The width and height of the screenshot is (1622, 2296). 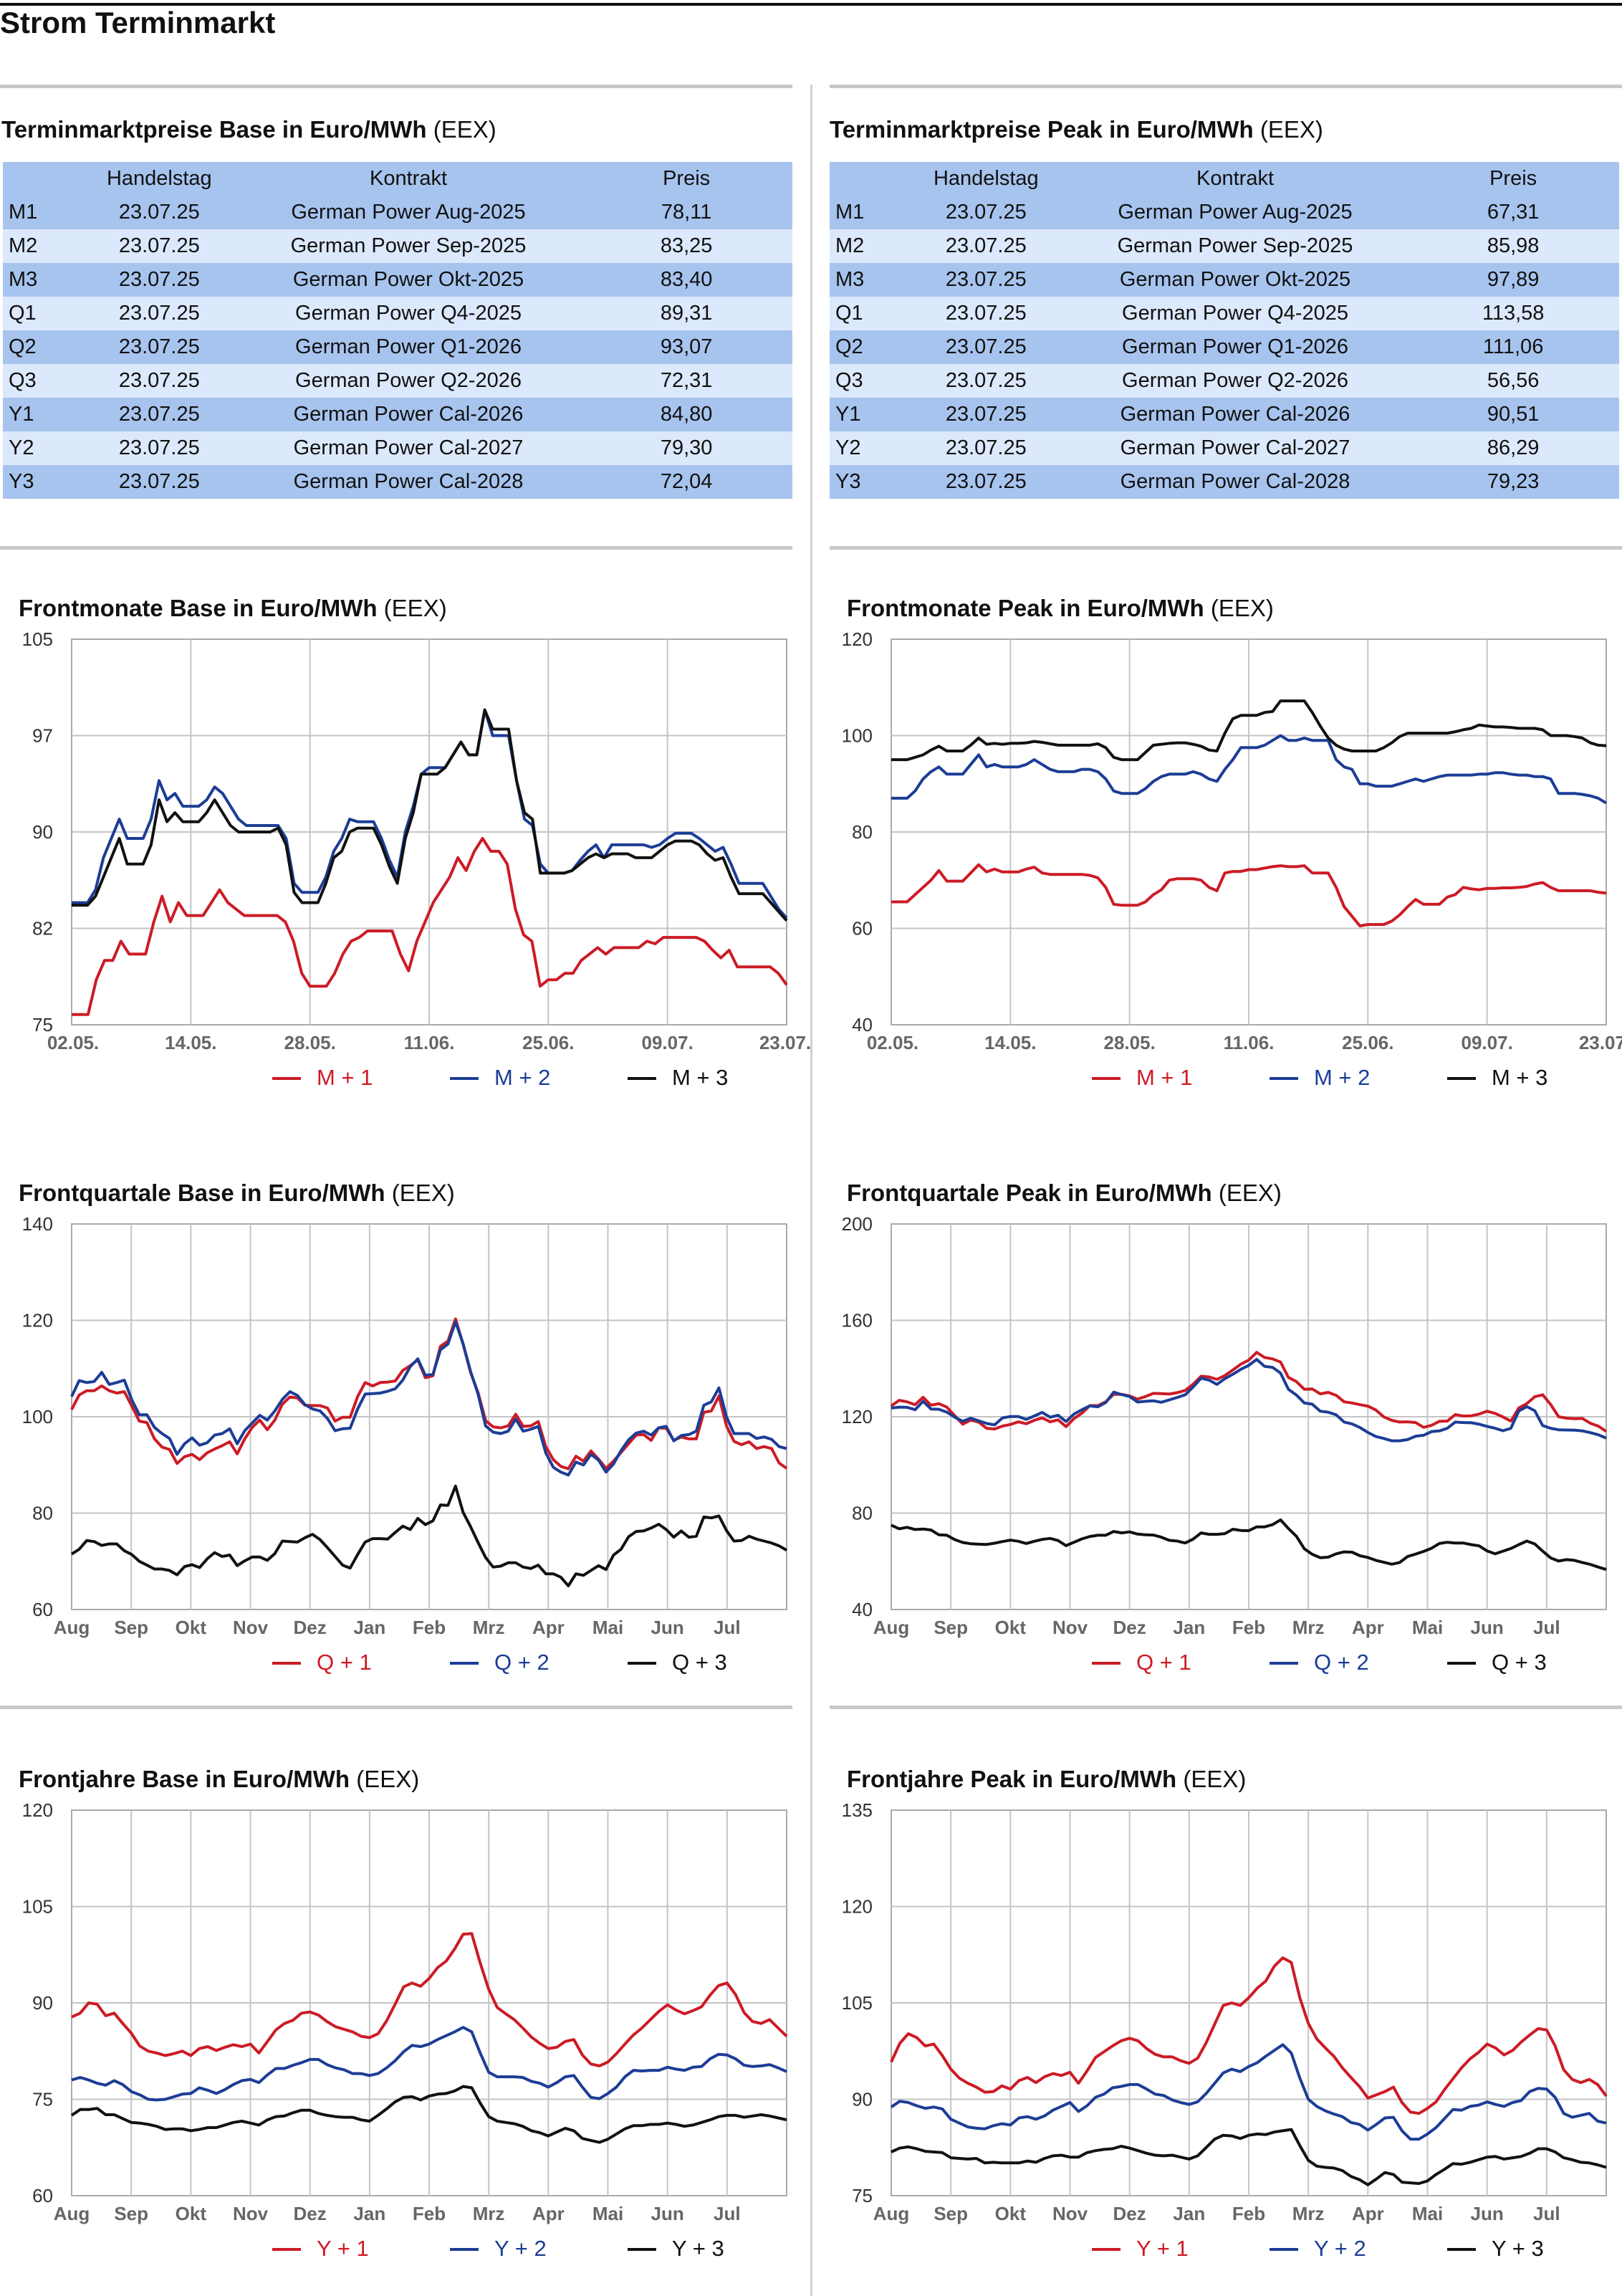 I want to click on x-tick-label: Mrz, so click(x=489, y=2213).